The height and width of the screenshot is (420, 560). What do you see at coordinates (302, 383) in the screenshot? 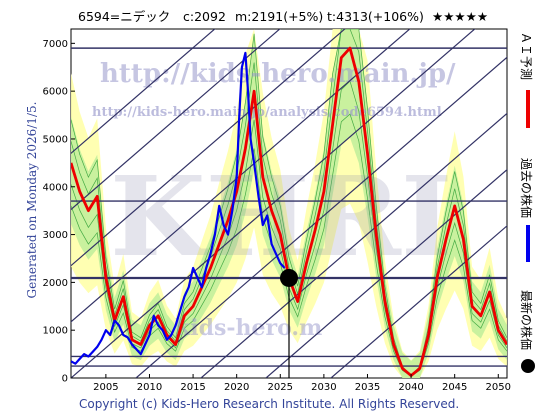
I see `x-axis: 2005 2010 2015 2020 2025 2030 2035 2040 2045 2050` at bounding box center [302, 383].